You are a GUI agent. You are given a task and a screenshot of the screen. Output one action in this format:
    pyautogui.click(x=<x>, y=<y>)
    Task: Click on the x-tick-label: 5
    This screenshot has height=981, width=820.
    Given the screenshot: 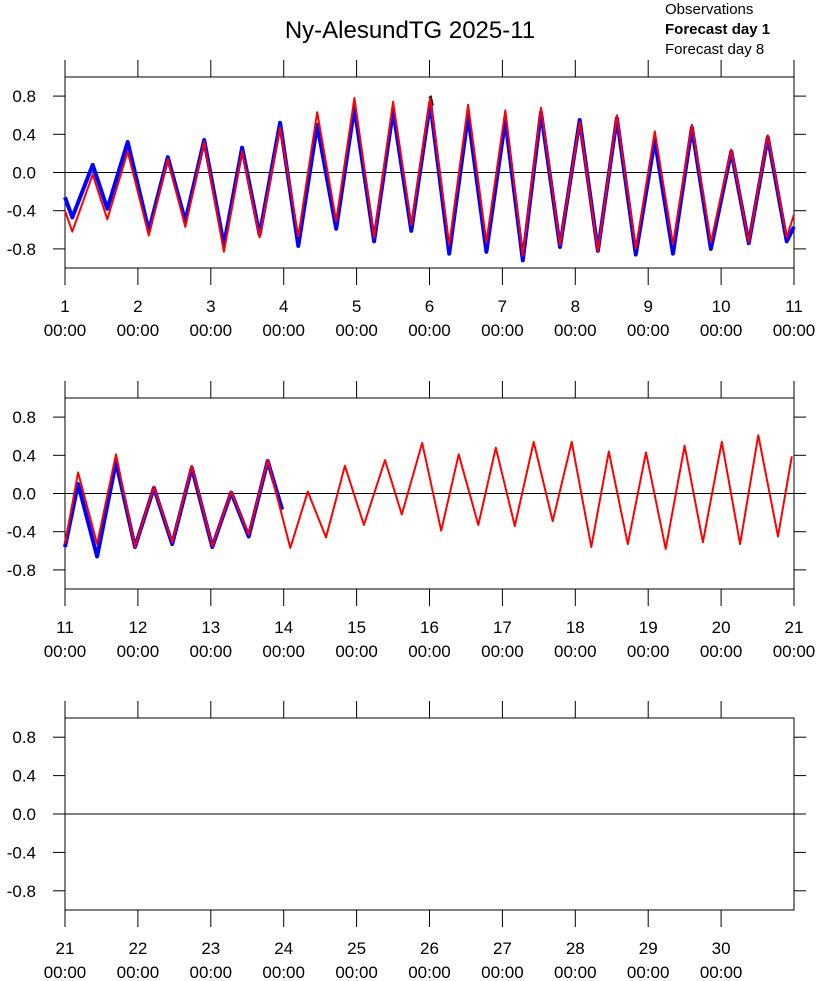 What is the action you would take?
    pyautogui.click(x=356, y=306)
    